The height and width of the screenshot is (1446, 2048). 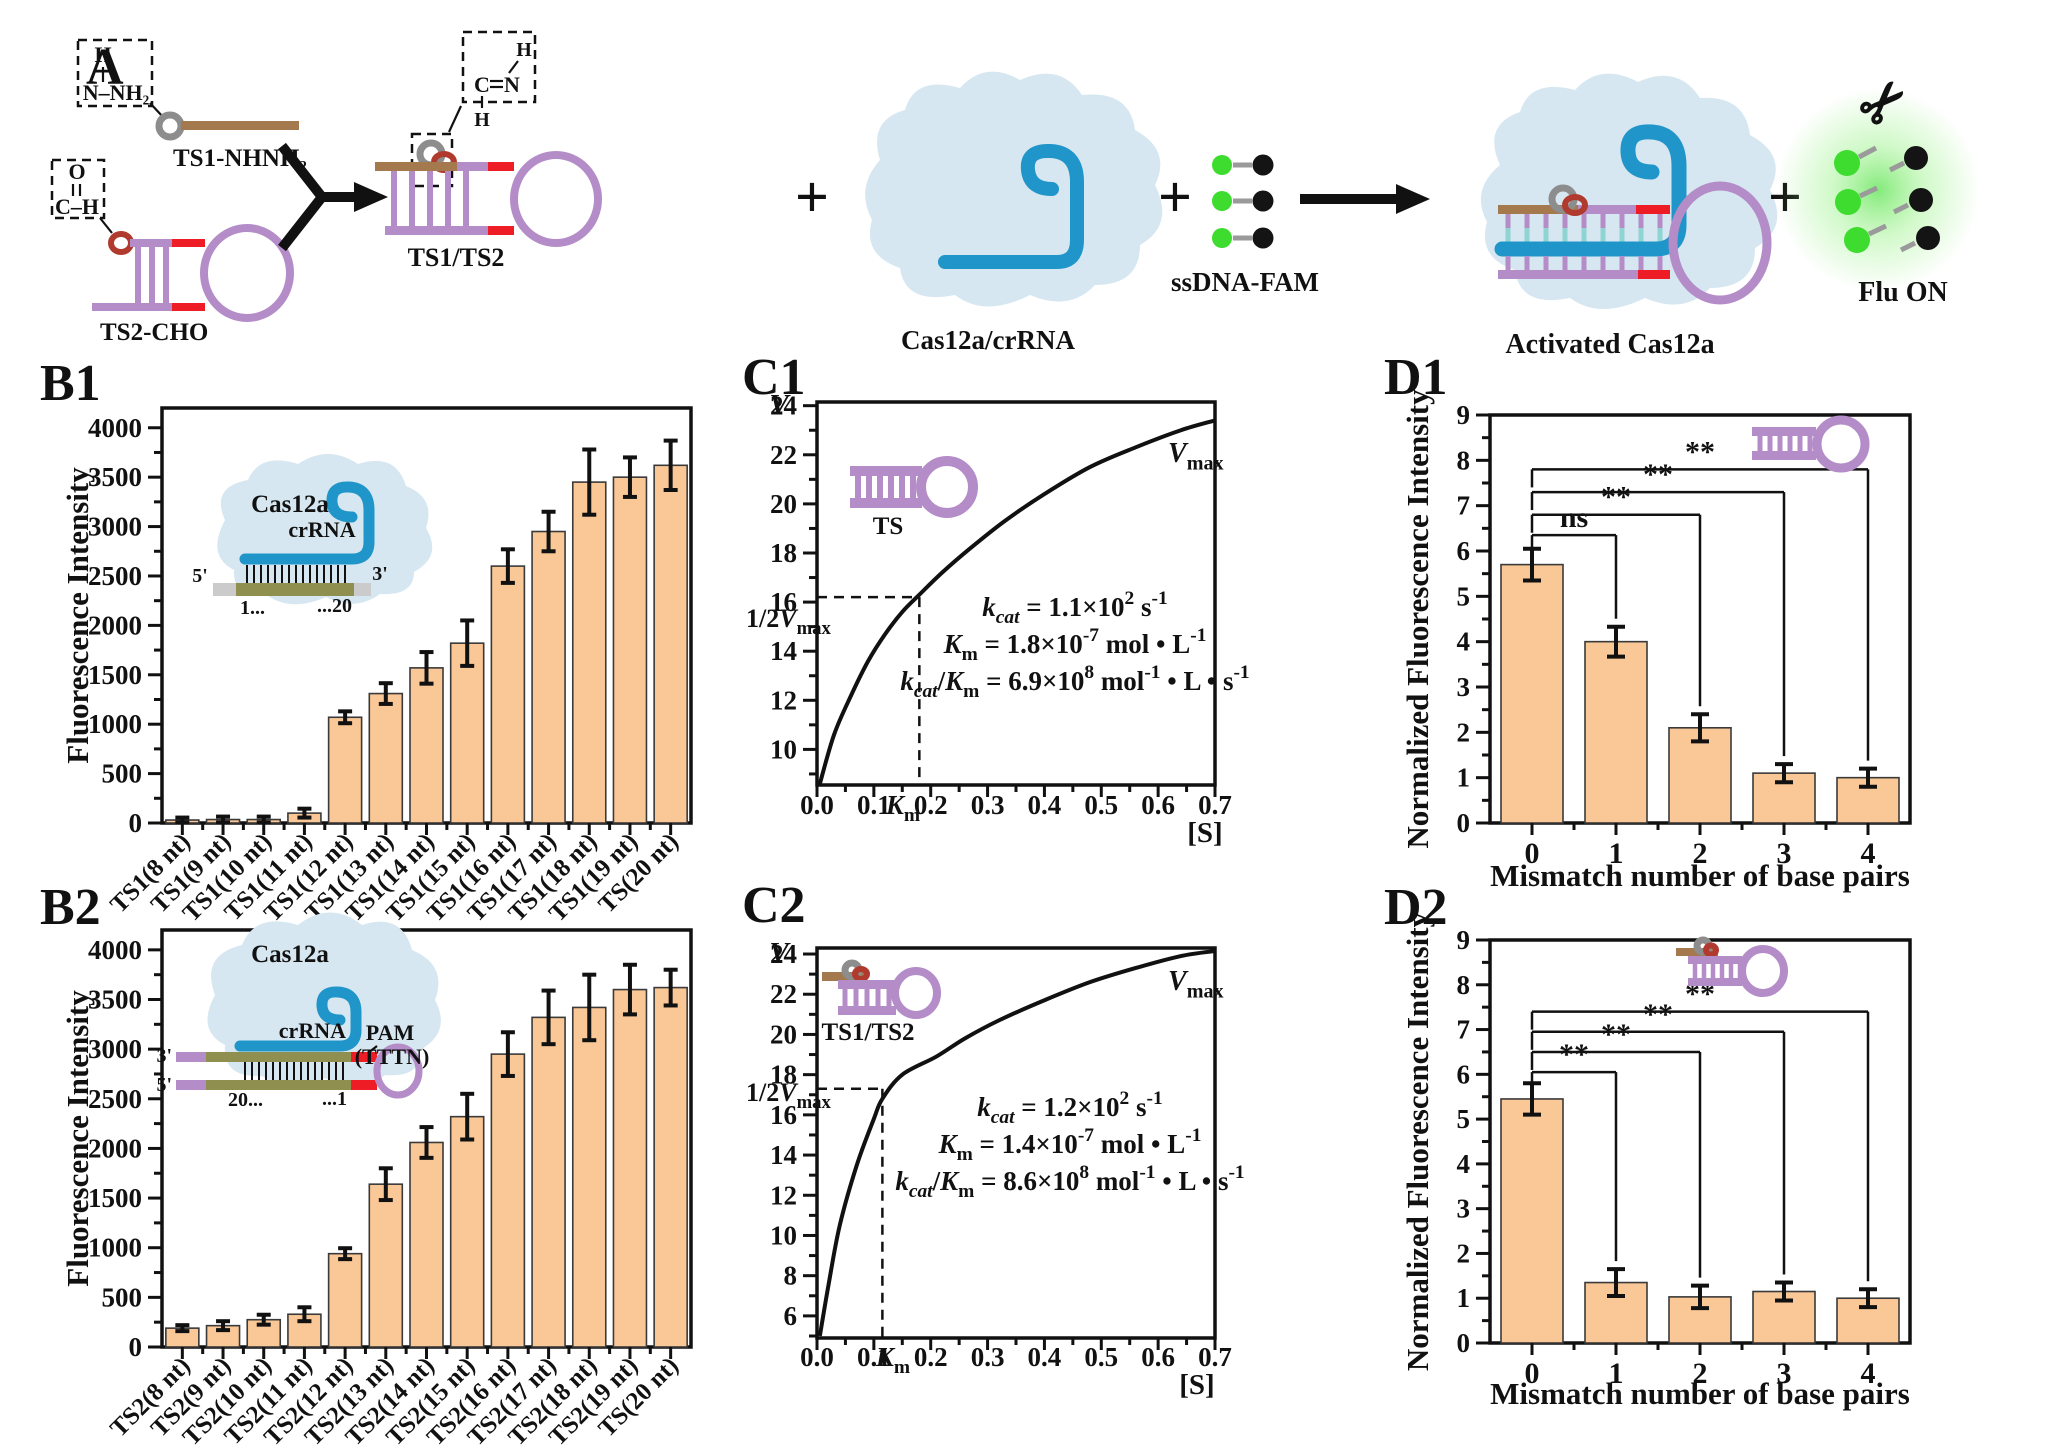 What do you see at coordinates (812, 197) in the screenshot?
I see `plus-sign-1: +` at bounding box center [812, 197].